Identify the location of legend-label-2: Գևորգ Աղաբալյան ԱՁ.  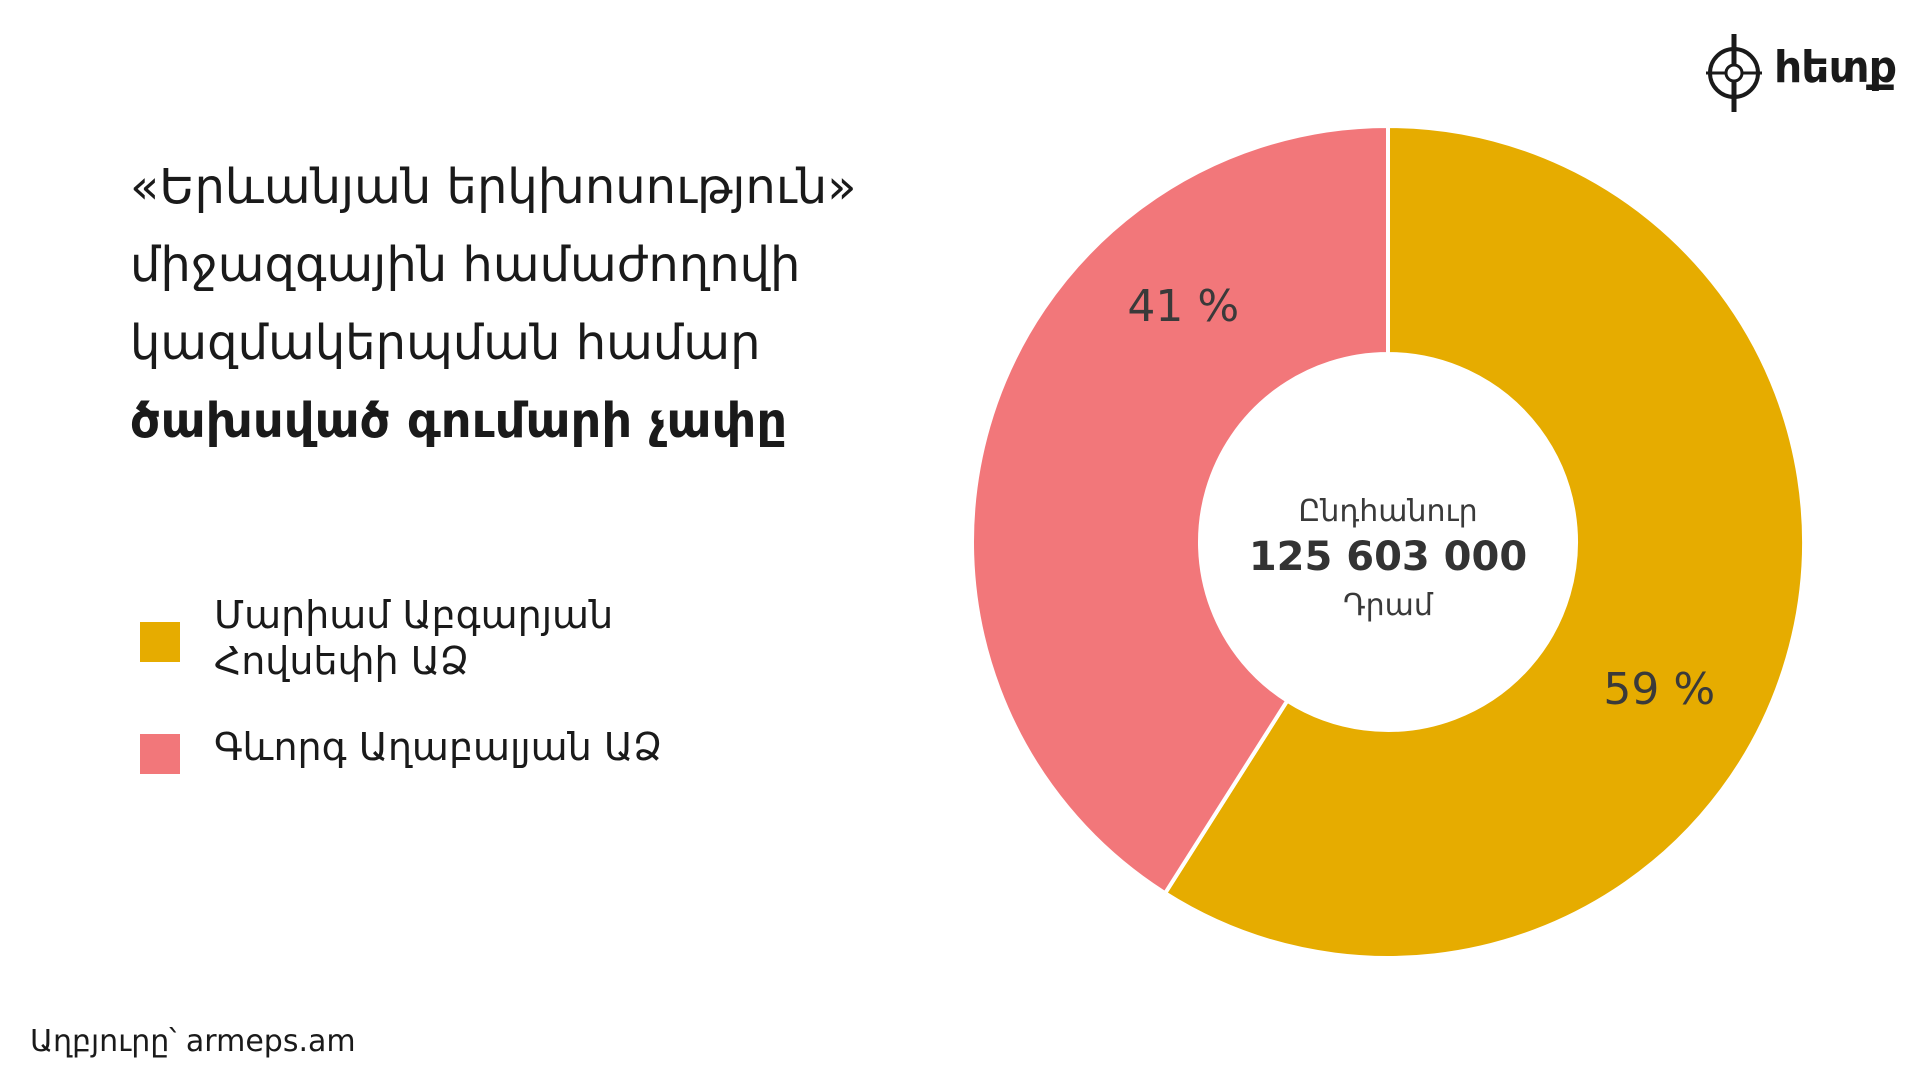
(438, 747).